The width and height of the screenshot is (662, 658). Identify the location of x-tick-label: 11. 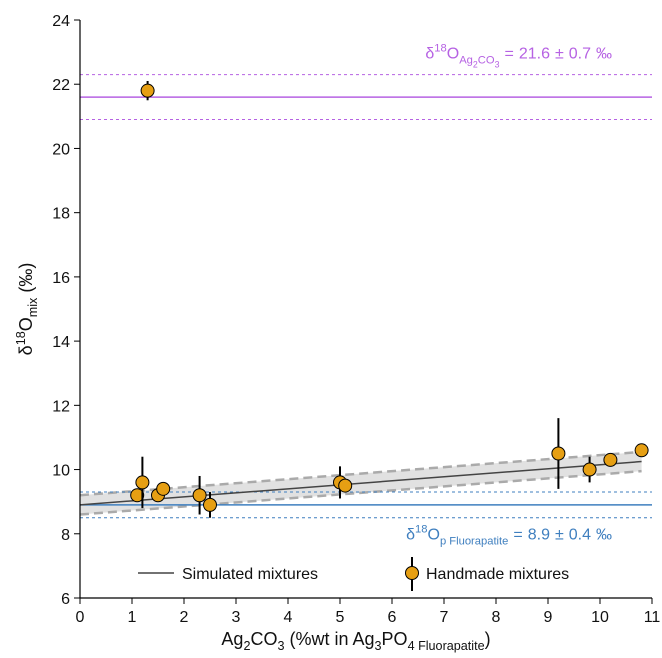
(652, 617).